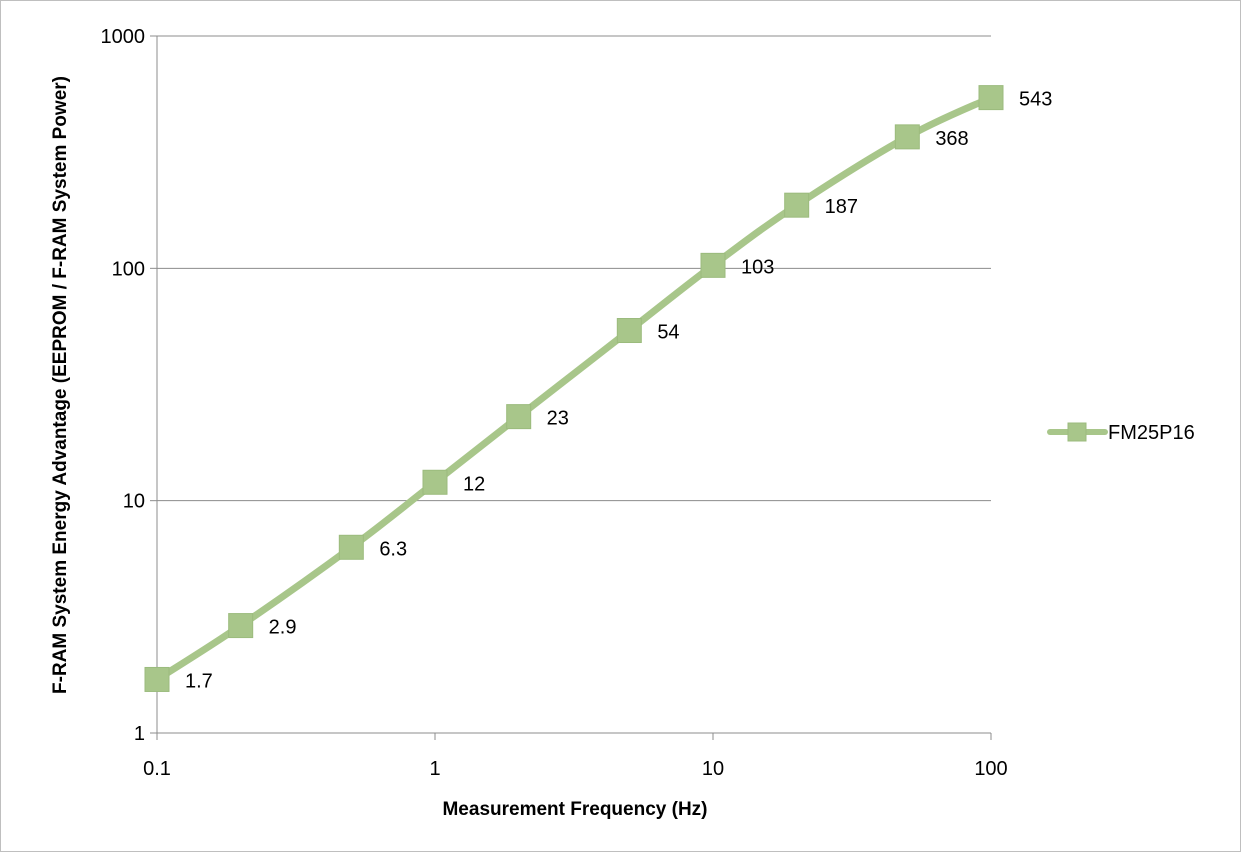  What do you see at coordinates (558, 419) in the screenshot?
I see `data-label-23: 23` at bounding box center [558, 419].